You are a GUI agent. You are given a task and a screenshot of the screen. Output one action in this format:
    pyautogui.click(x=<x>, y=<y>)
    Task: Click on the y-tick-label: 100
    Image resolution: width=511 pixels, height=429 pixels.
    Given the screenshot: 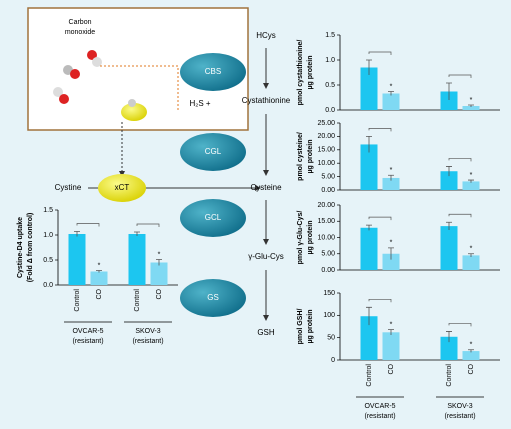 What is the action you would take?
    pyautogui.click(x=329, y=315)
    